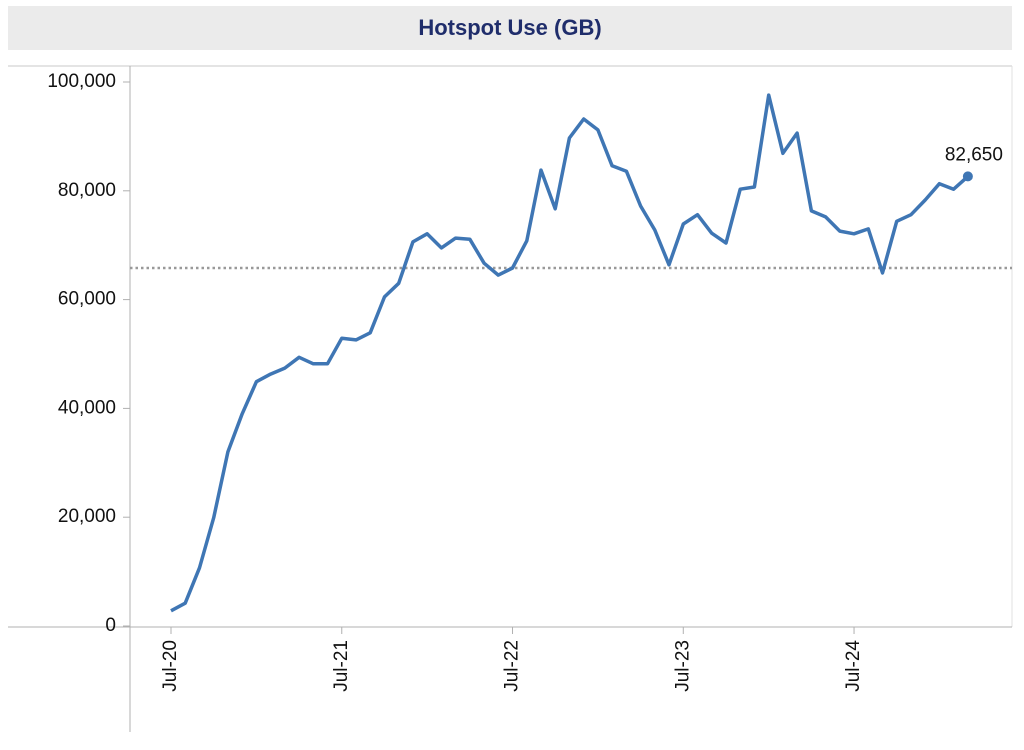 The height and width of the screenshot is (750, 1024). Describe the element at coordinates (967, 176) in the screenshot. I see `end-point` at that location.